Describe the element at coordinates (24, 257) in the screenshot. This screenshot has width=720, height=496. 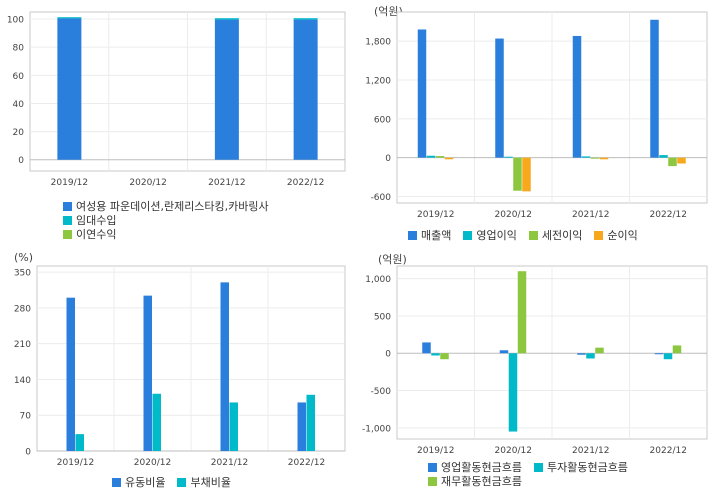
I see `chart-3-unit: (%)` at that location.